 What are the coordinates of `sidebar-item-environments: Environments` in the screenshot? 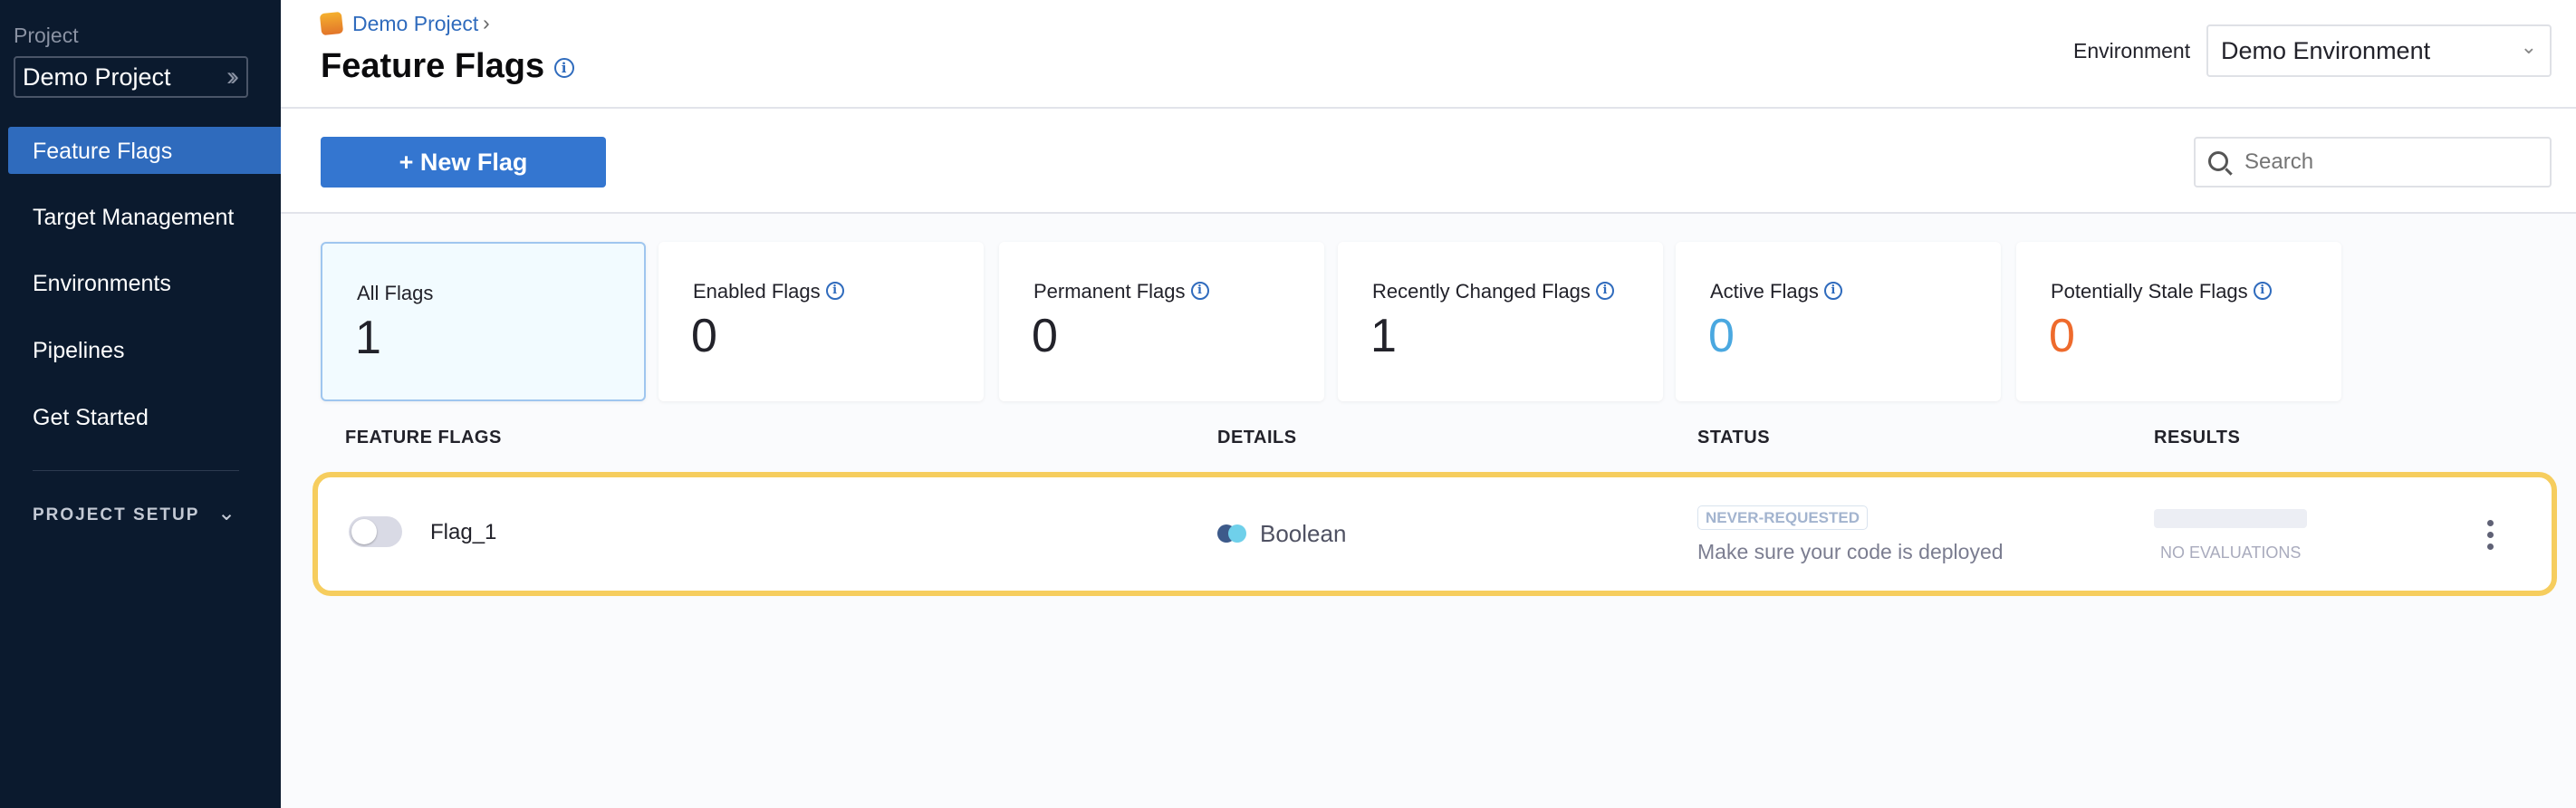 It's located at (102, 283).